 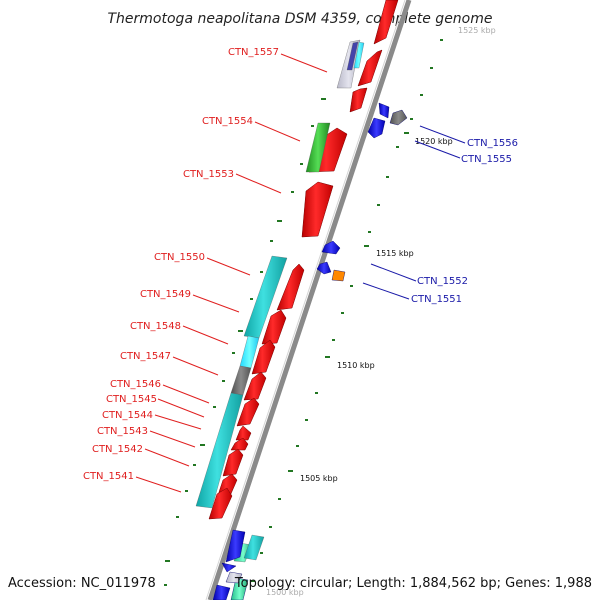 I want to click on gene-label-ctn1553: CTN_1553, so click(x=208, y=174).